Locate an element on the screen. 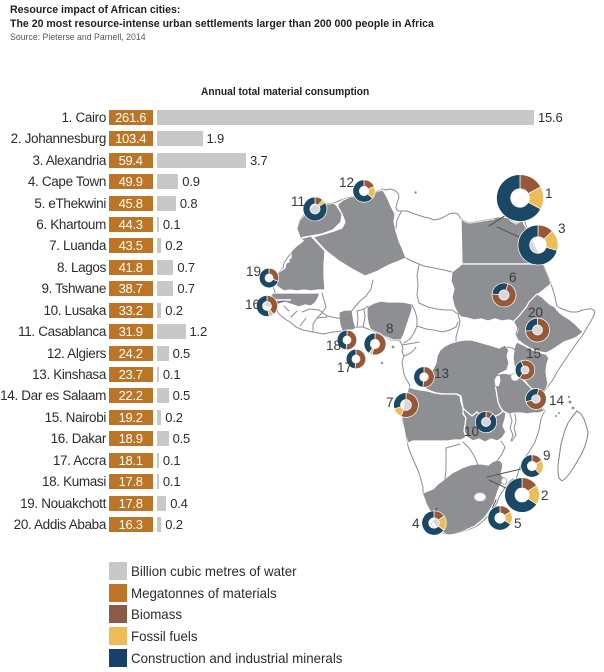 The image size is (604, 672). svg-text: 10 is located at coordinates (471, 431).